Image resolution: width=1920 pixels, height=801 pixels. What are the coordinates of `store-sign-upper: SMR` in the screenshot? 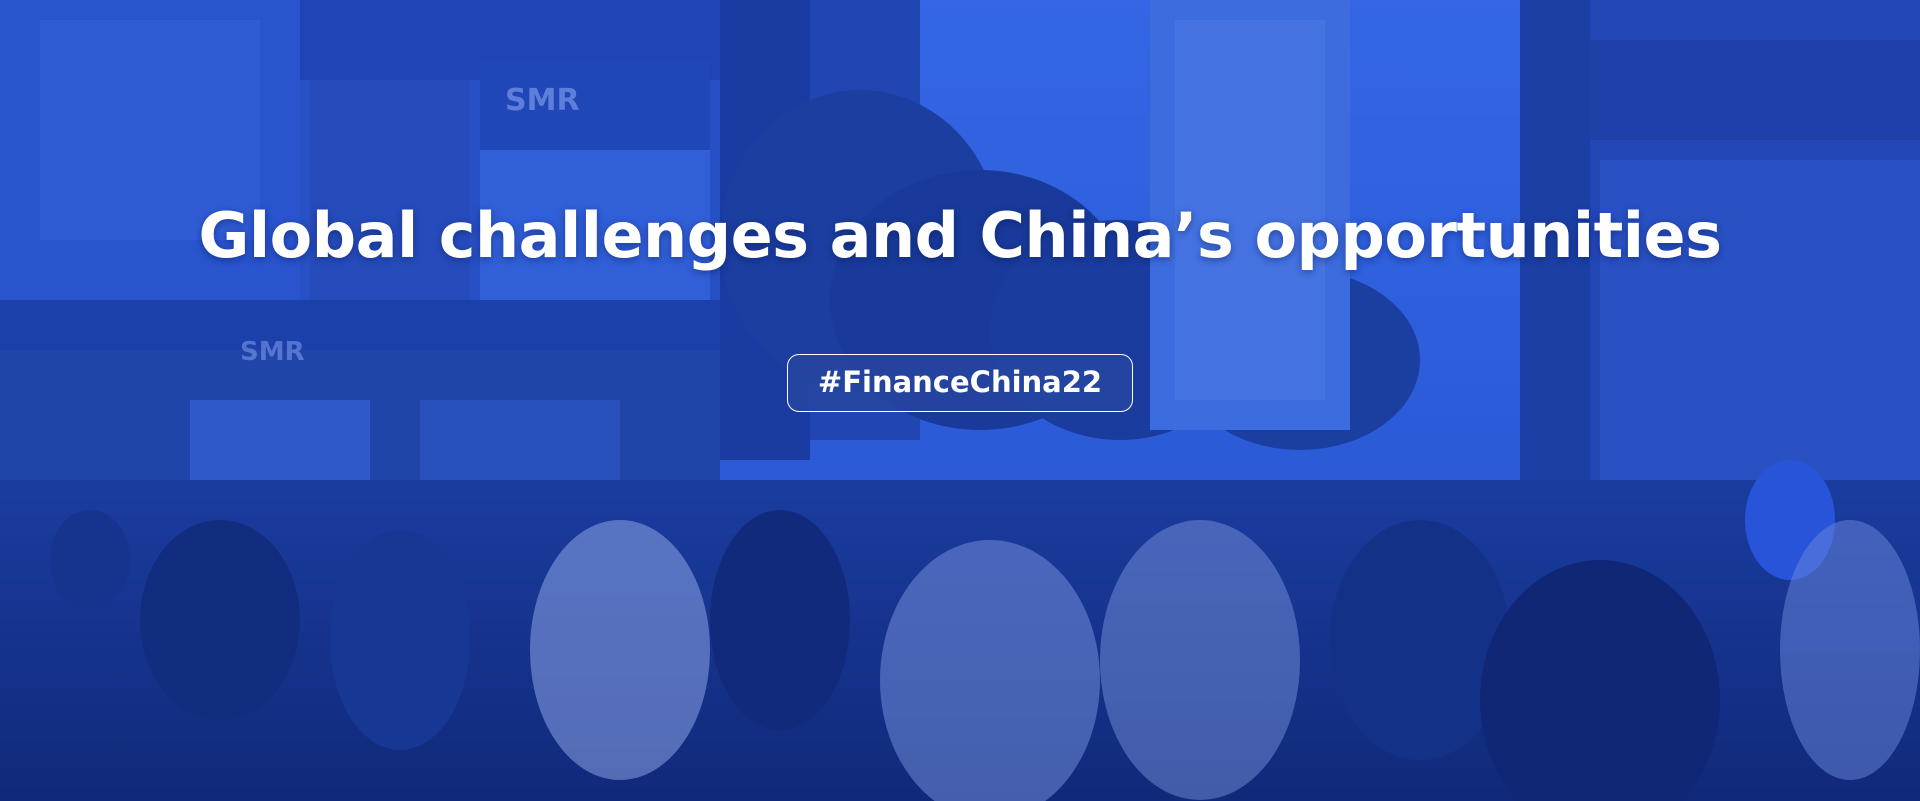 It's located at (542, 100).